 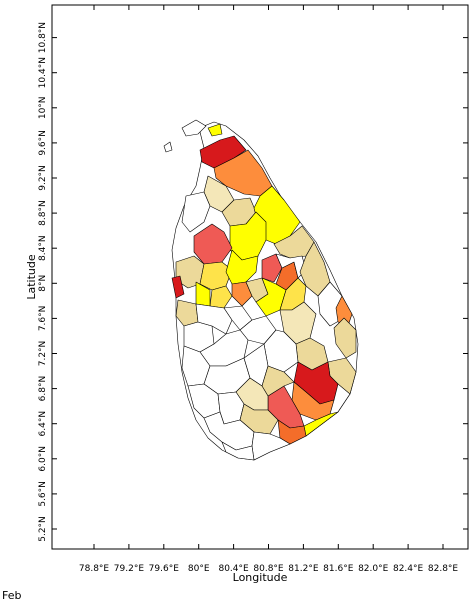 I want to click on x-tick-label: 82.0°E, so click(x=373, y=569).